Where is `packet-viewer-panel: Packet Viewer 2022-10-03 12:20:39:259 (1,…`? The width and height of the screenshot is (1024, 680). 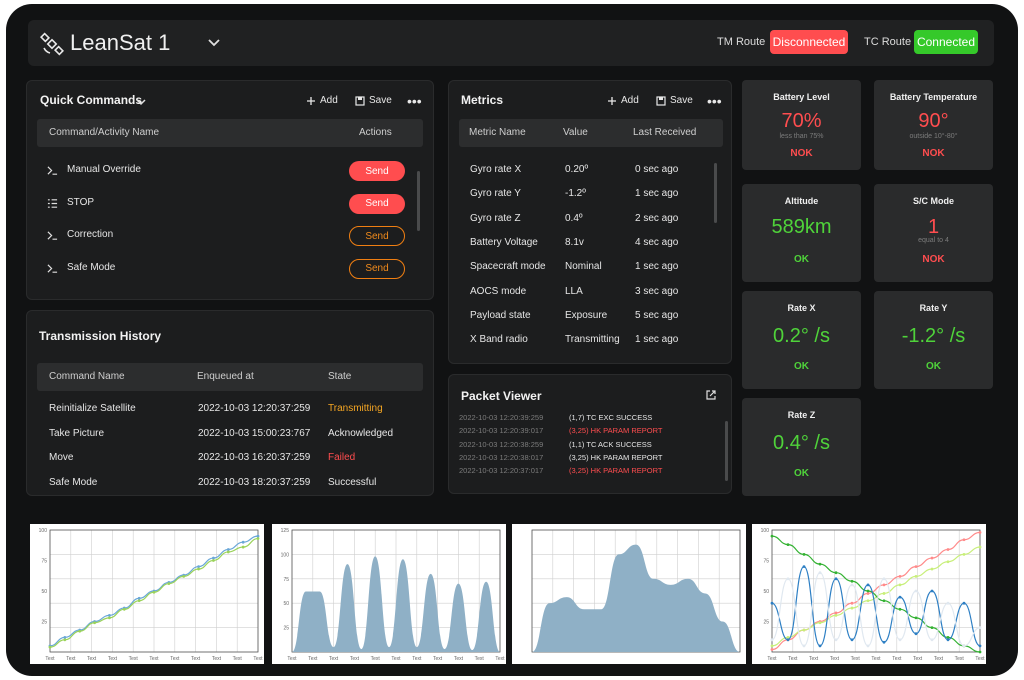 packet-viewer-panel: Packet Viewer 2022-10-03 12:20:39:259 (1,… is located at coordinates (590, 434).